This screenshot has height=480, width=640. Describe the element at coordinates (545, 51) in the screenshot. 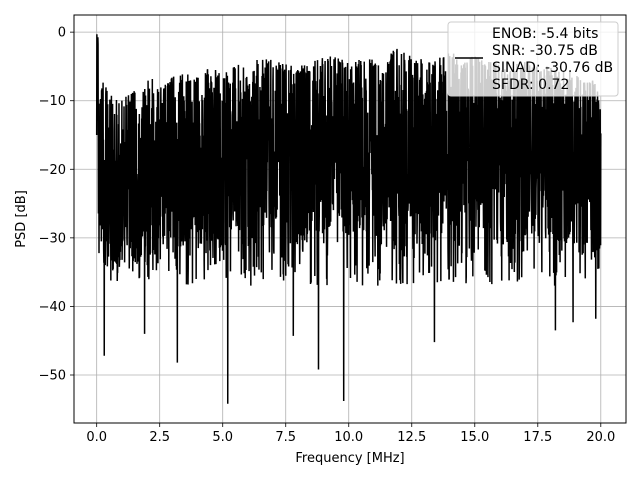

I see `legend-entry-snr: SNR: -30.75 dB` at that location.